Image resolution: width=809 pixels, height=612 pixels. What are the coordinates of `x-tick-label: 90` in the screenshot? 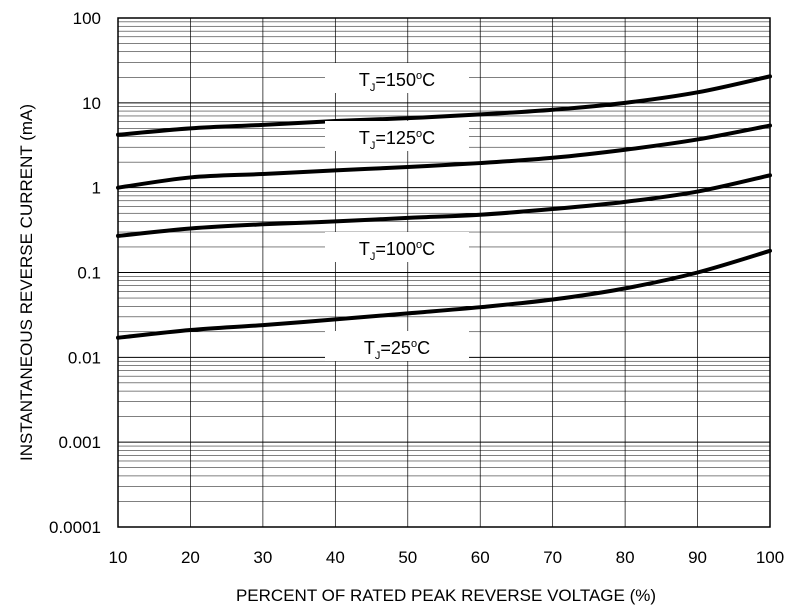 It's located at (697, 557).